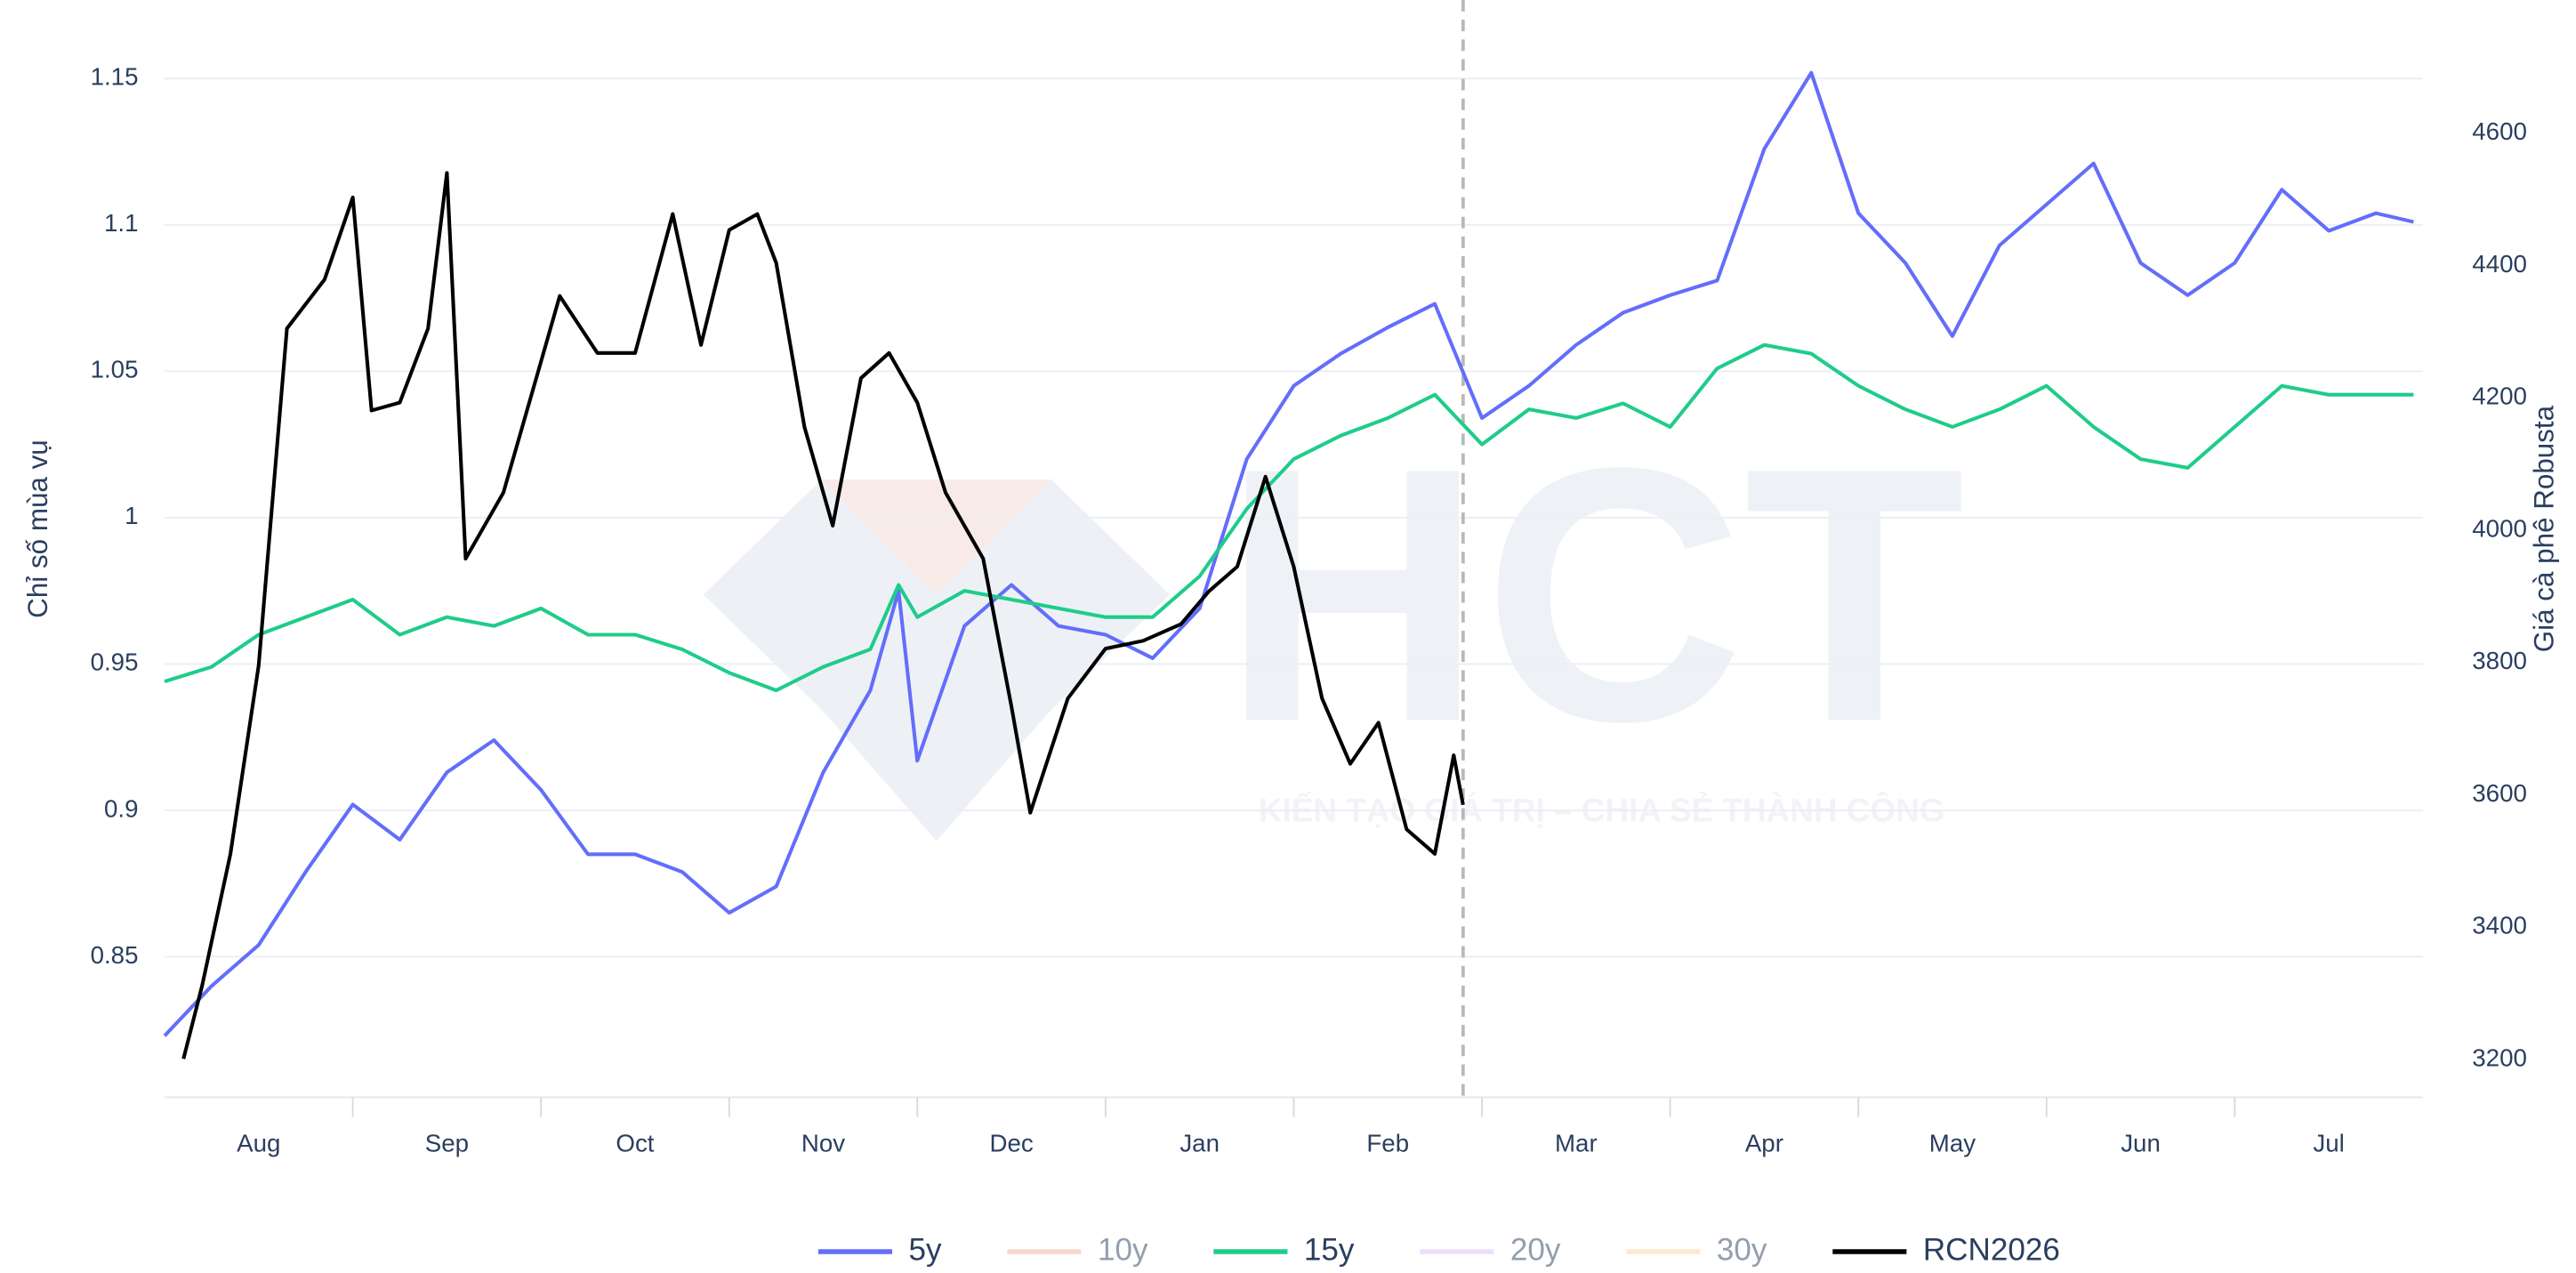 This screenshot has width=2576, height=1273. Describe the element at coordinates (1387, 1143) in the screenshot. I see `x-tick-label: Feb` at that location.